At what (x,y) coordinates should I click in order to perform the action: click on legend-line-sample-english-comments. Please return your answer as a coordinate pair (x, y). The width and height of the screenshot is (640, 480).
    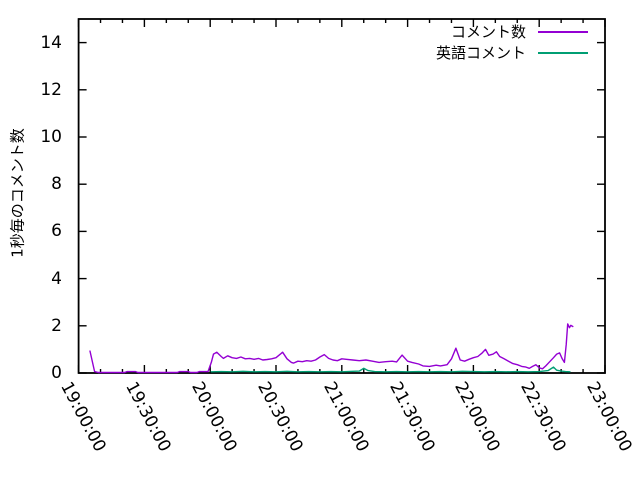
    Looking at the image, I should click on (563, 52).